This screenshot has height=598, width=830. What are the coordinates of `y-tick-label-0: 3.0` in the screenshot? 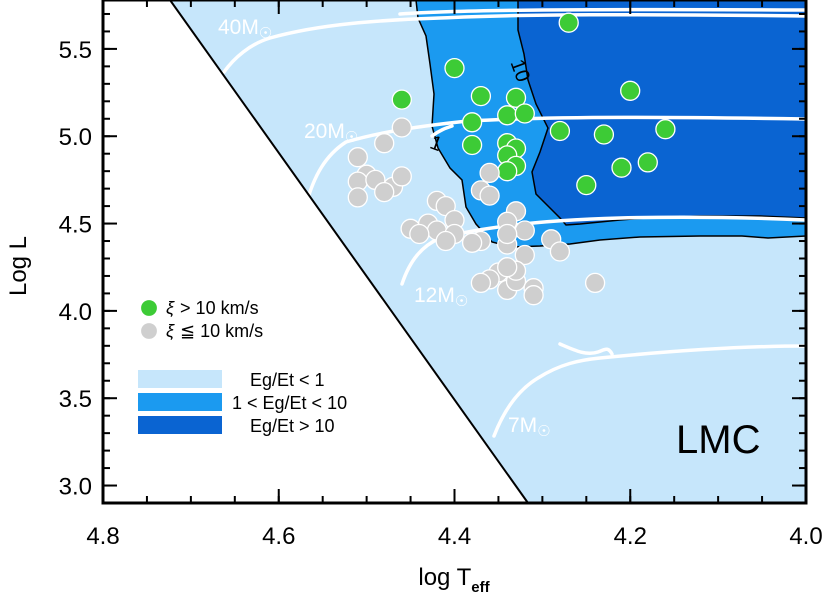 It's located at (75, 487).